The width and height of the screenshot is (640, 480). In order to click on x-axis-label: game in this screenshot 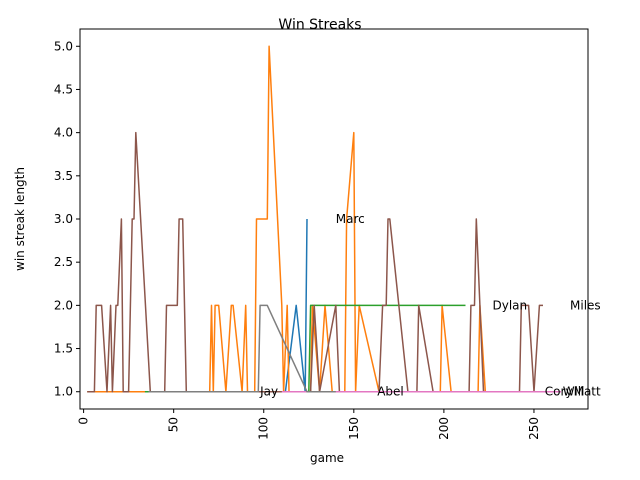, I will do `click(327, 458)`.